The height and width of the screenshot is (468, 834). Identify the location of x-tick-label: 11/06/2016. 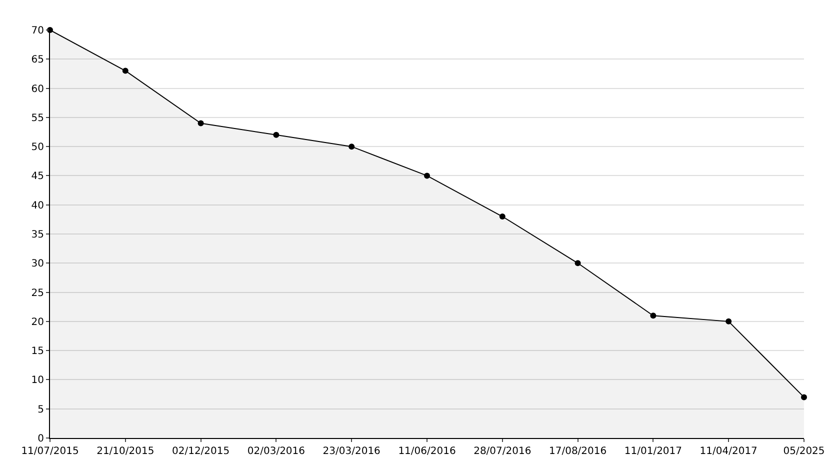
(427, 451).